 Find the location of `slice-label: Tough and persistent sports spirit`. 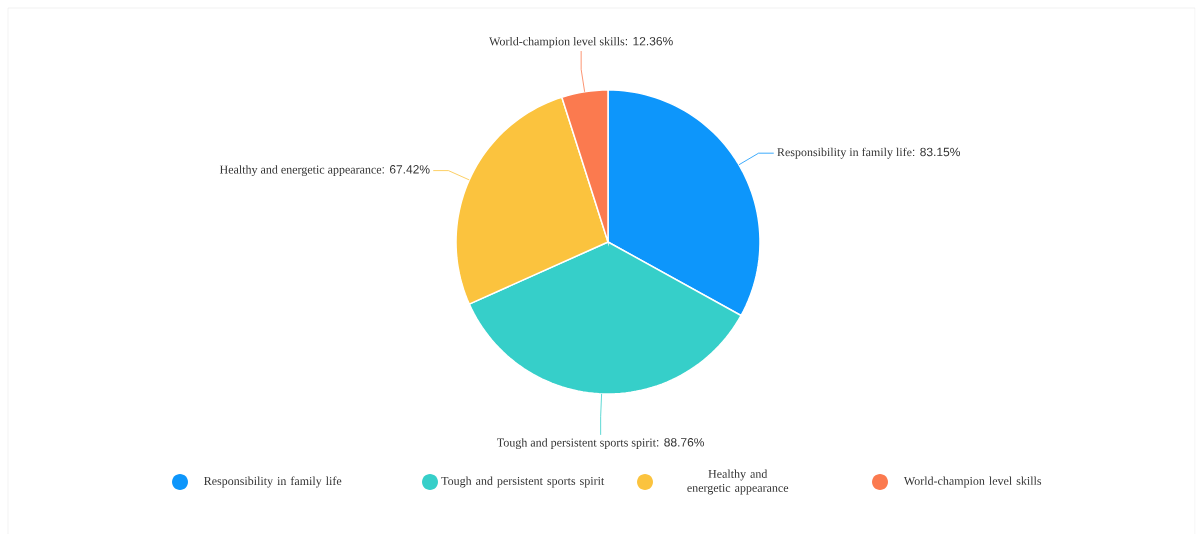

slice-label: Tough and persistent sports spirit is located at coordinates (576, 443).